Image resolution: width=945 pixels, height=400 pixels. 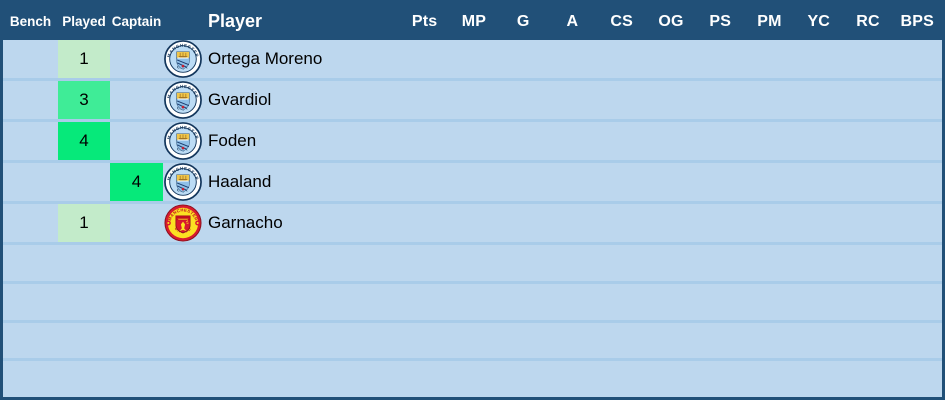 What do you see at coordinates (259, 223) in the screenshot?
I see `player-cell: MANCHESTER UNITED Garnacho` at bounding box center [259, 223].